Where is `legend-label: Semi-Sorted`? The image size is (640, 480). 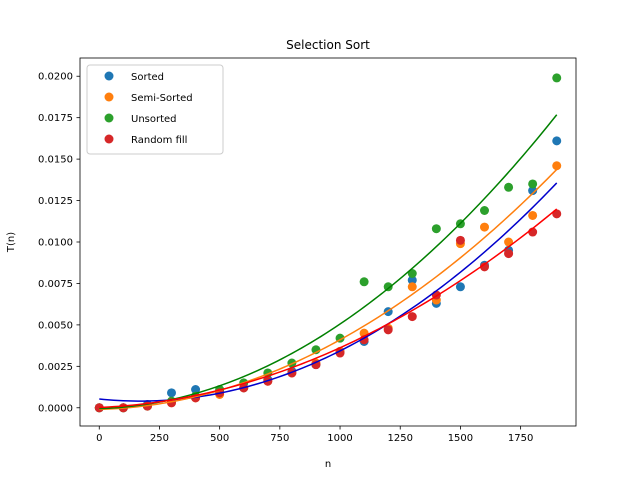 legend-label: Semi-Sorted is located at coordinates (162, 98).